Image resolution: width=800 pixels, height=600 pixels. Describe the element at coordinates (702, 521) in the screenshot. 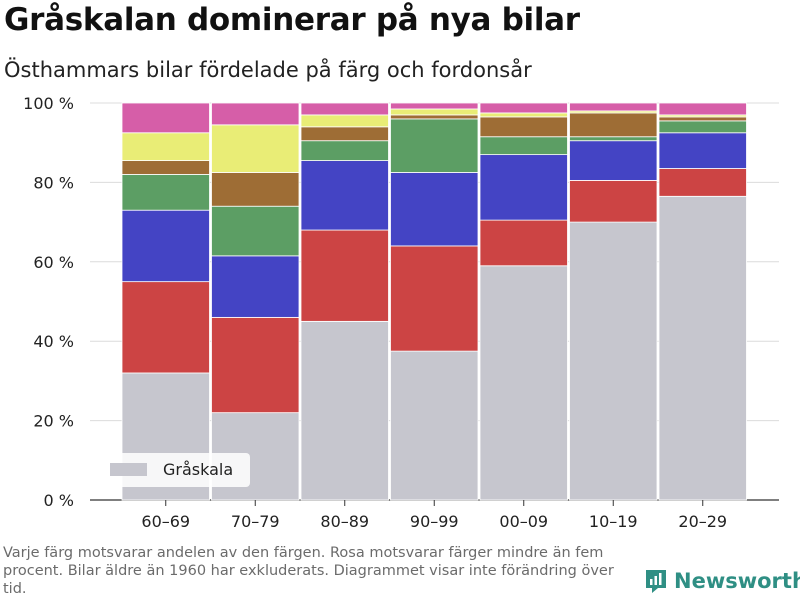

I see `x-tick-label: 20–29` at that location.